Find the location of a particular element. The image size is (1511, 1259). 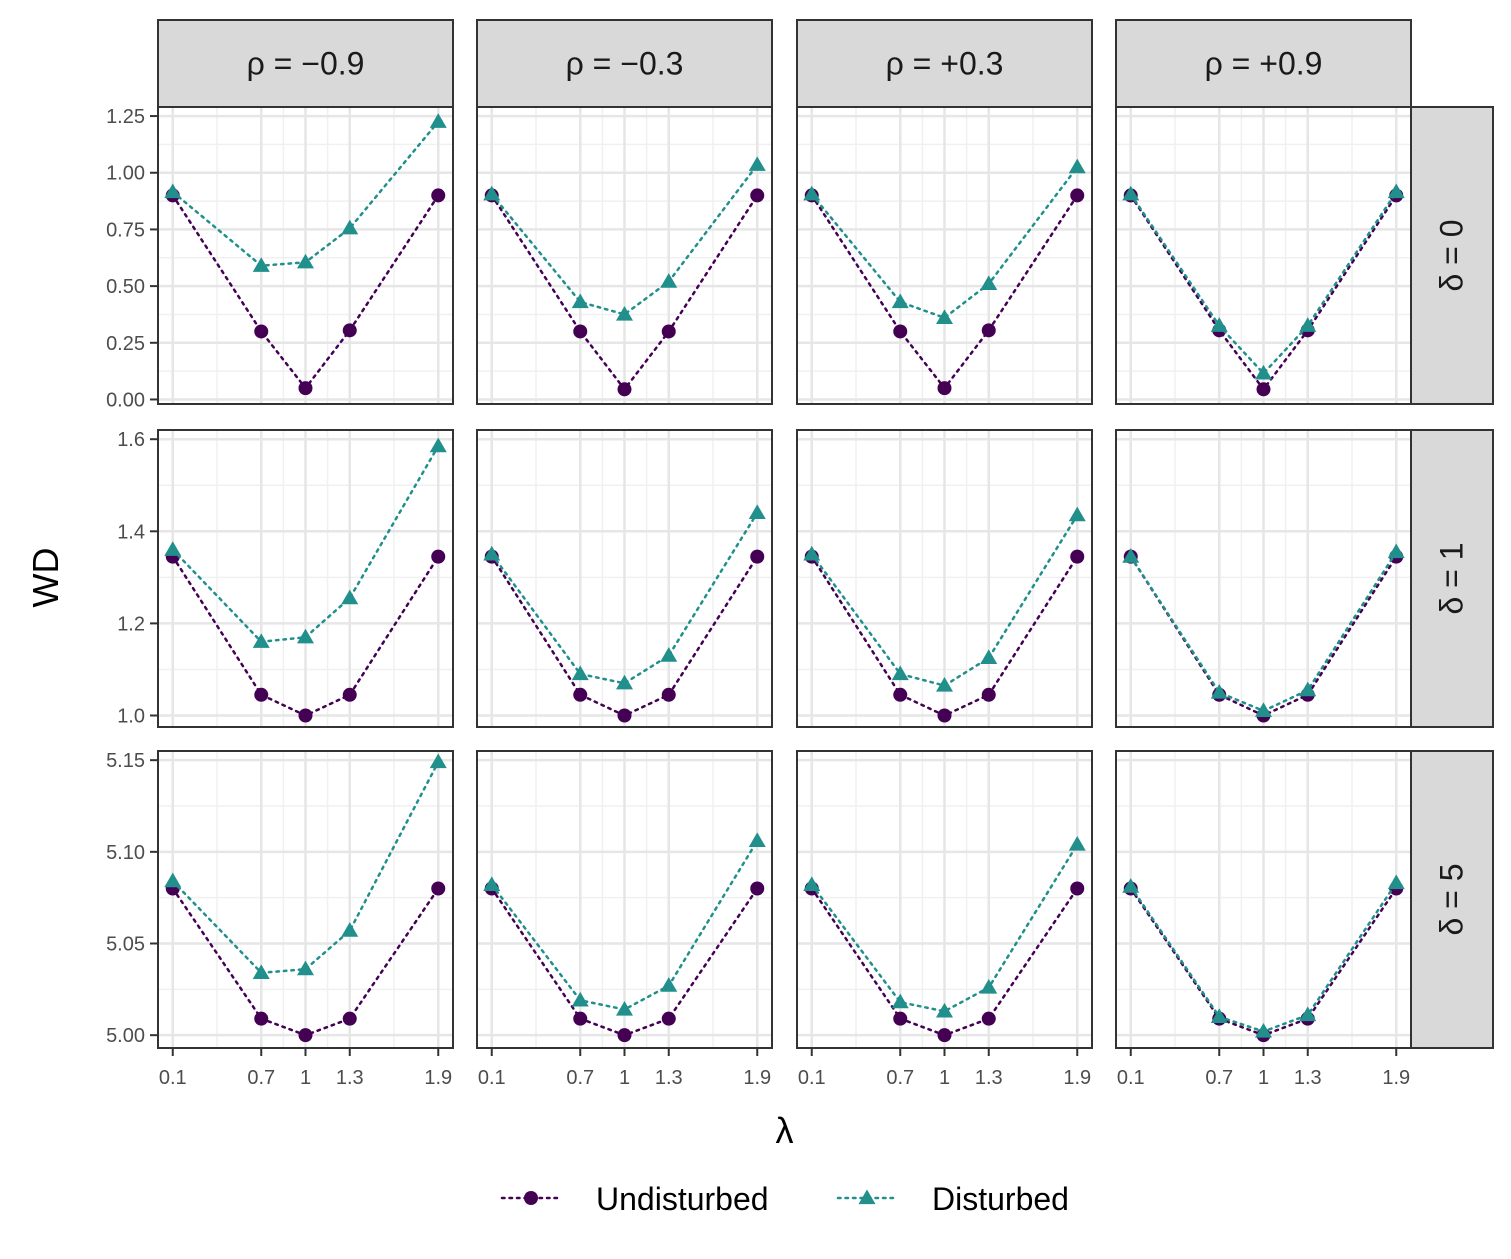

y-tick-label: 1.00 is located at coordinates (125, 174).